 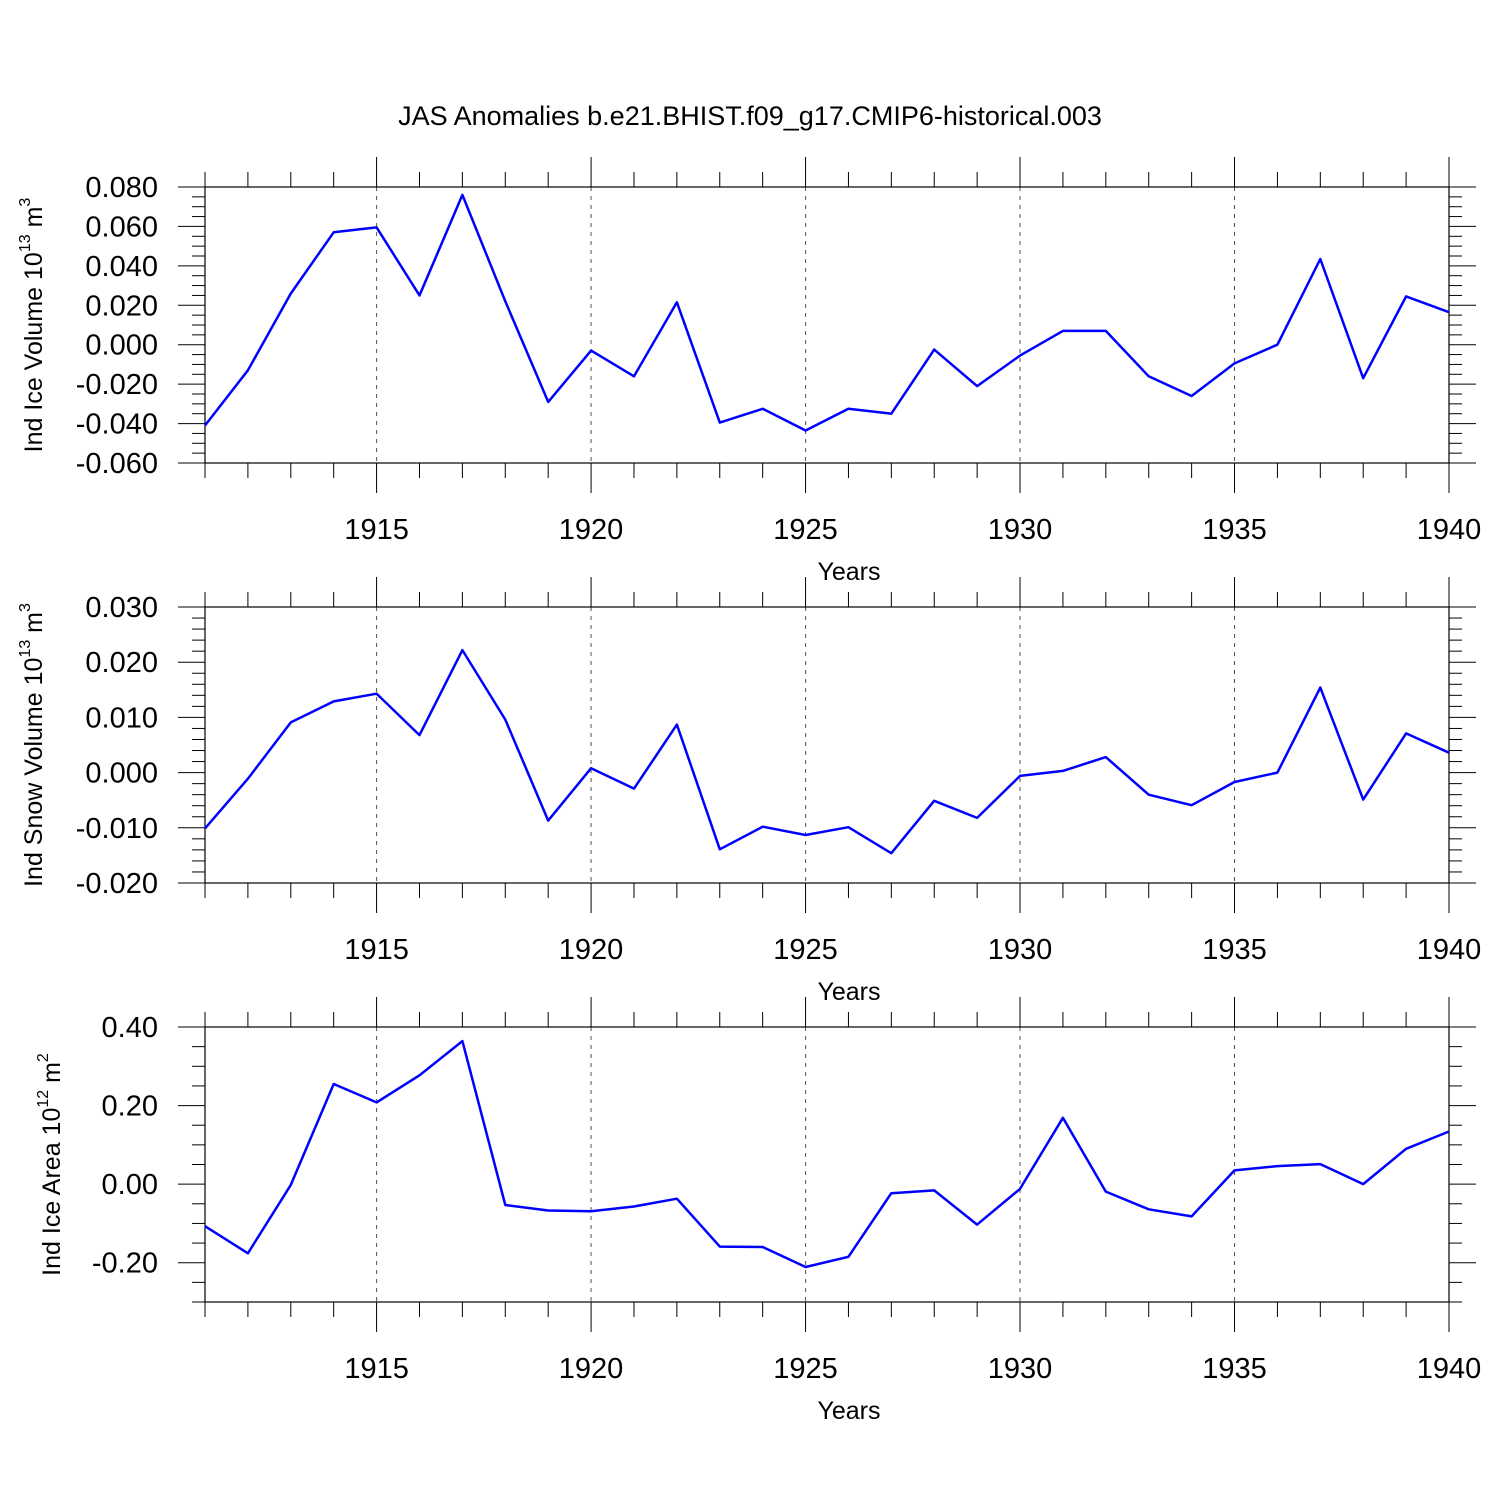 I want to click on y-axis-label: Ind Ice Volume 1013 m3, so click(x=32, y=325).